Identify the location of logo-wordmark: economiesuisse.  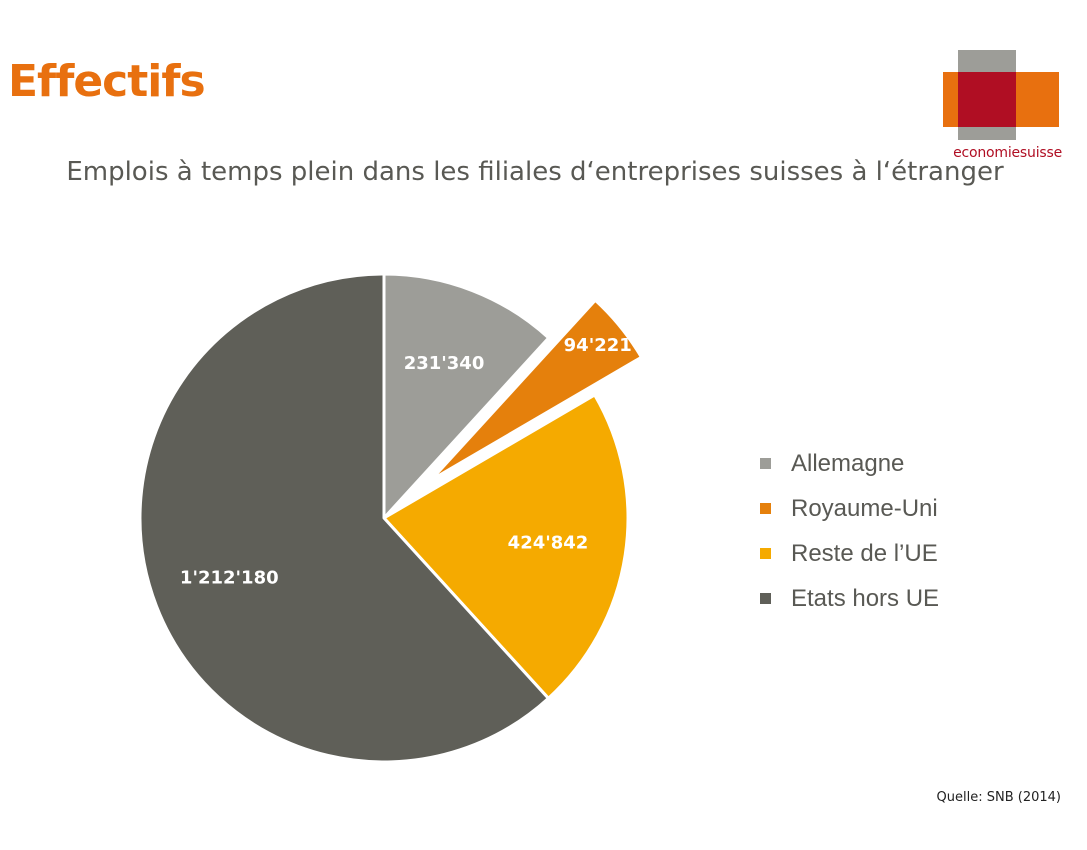
(1007, 153).